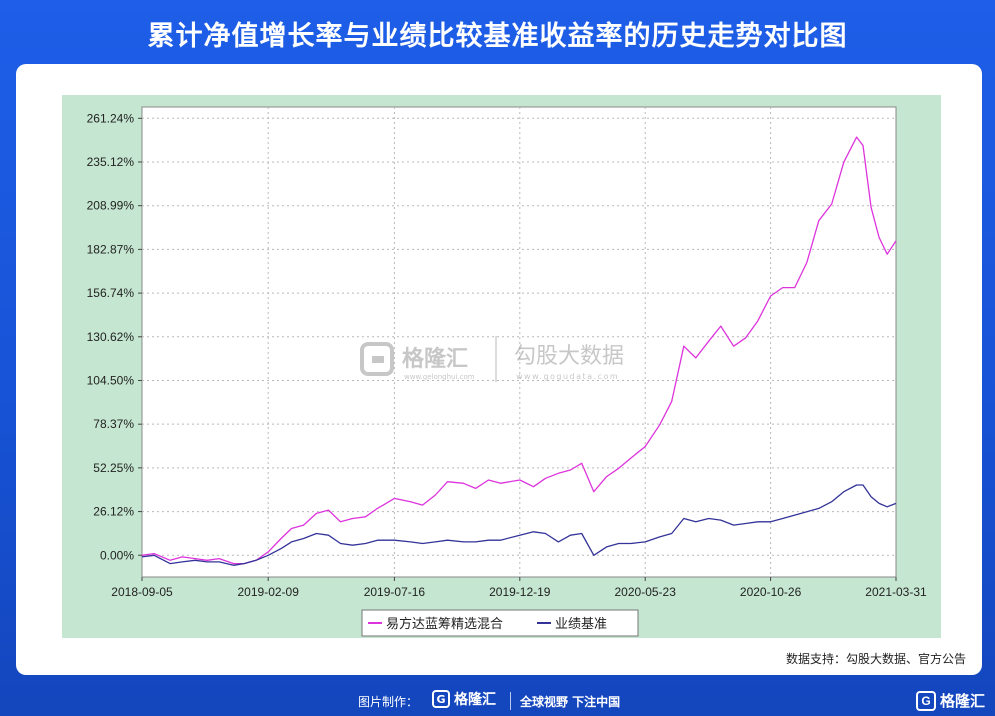  I want to click on corner-logo: G 格隆汇, so click(950, 700).